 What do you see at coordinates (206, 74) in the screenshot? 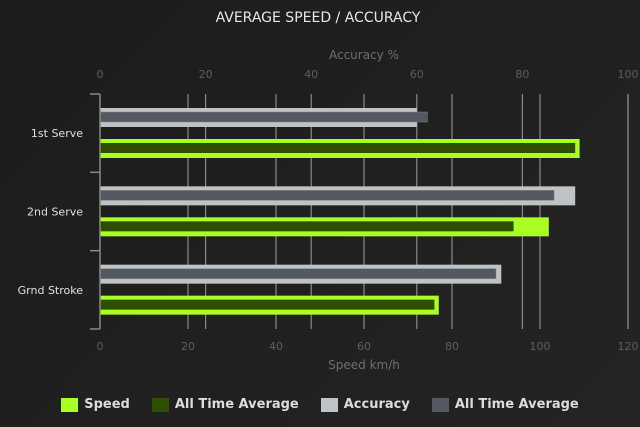
I see `accuracy-tick-label: 20` at bounding box center [206, 74].